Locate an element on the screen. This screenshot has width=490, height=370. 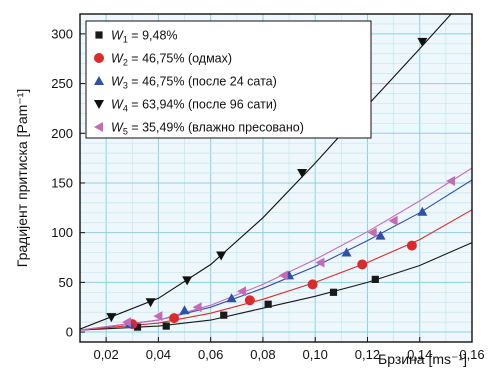
y-tick-label: 200 is located at coordinates (62, 133).